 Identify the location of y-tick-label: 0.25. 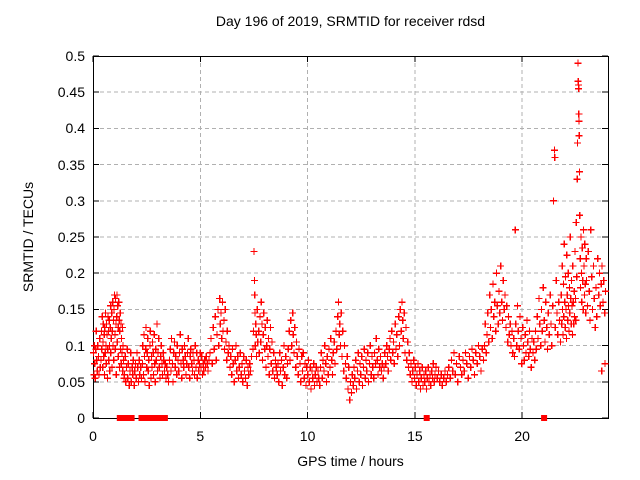
(71, 237).